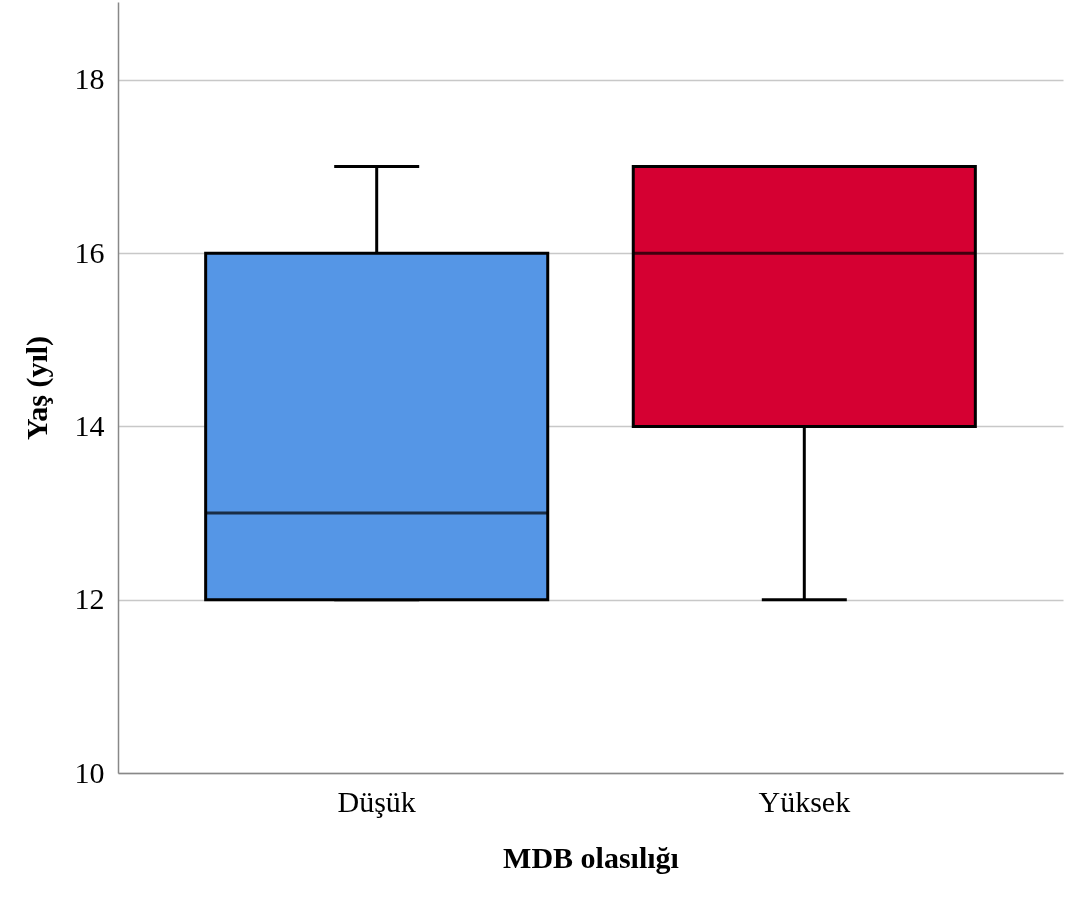  What do you see at coordinates (804, 801) in the screenshot?
I see `x-tick-label: Yüksek` at bounding box center [804, 801].